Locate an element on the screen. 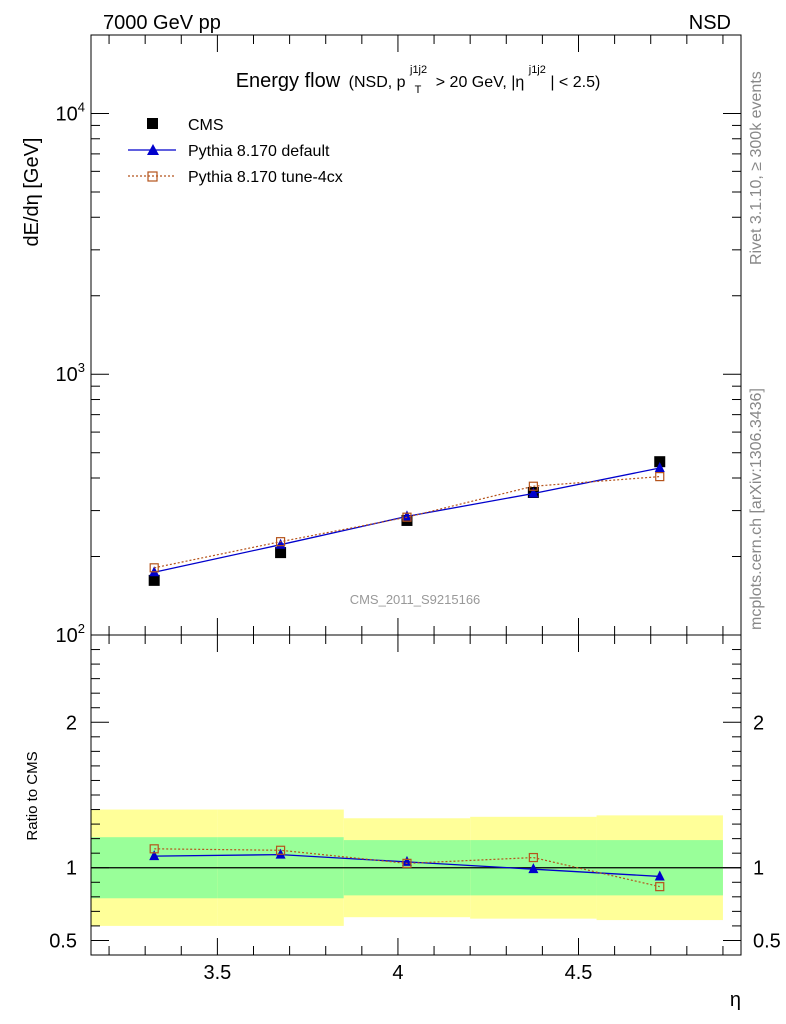  header-right: NSD is located at coordinates (710, 23).